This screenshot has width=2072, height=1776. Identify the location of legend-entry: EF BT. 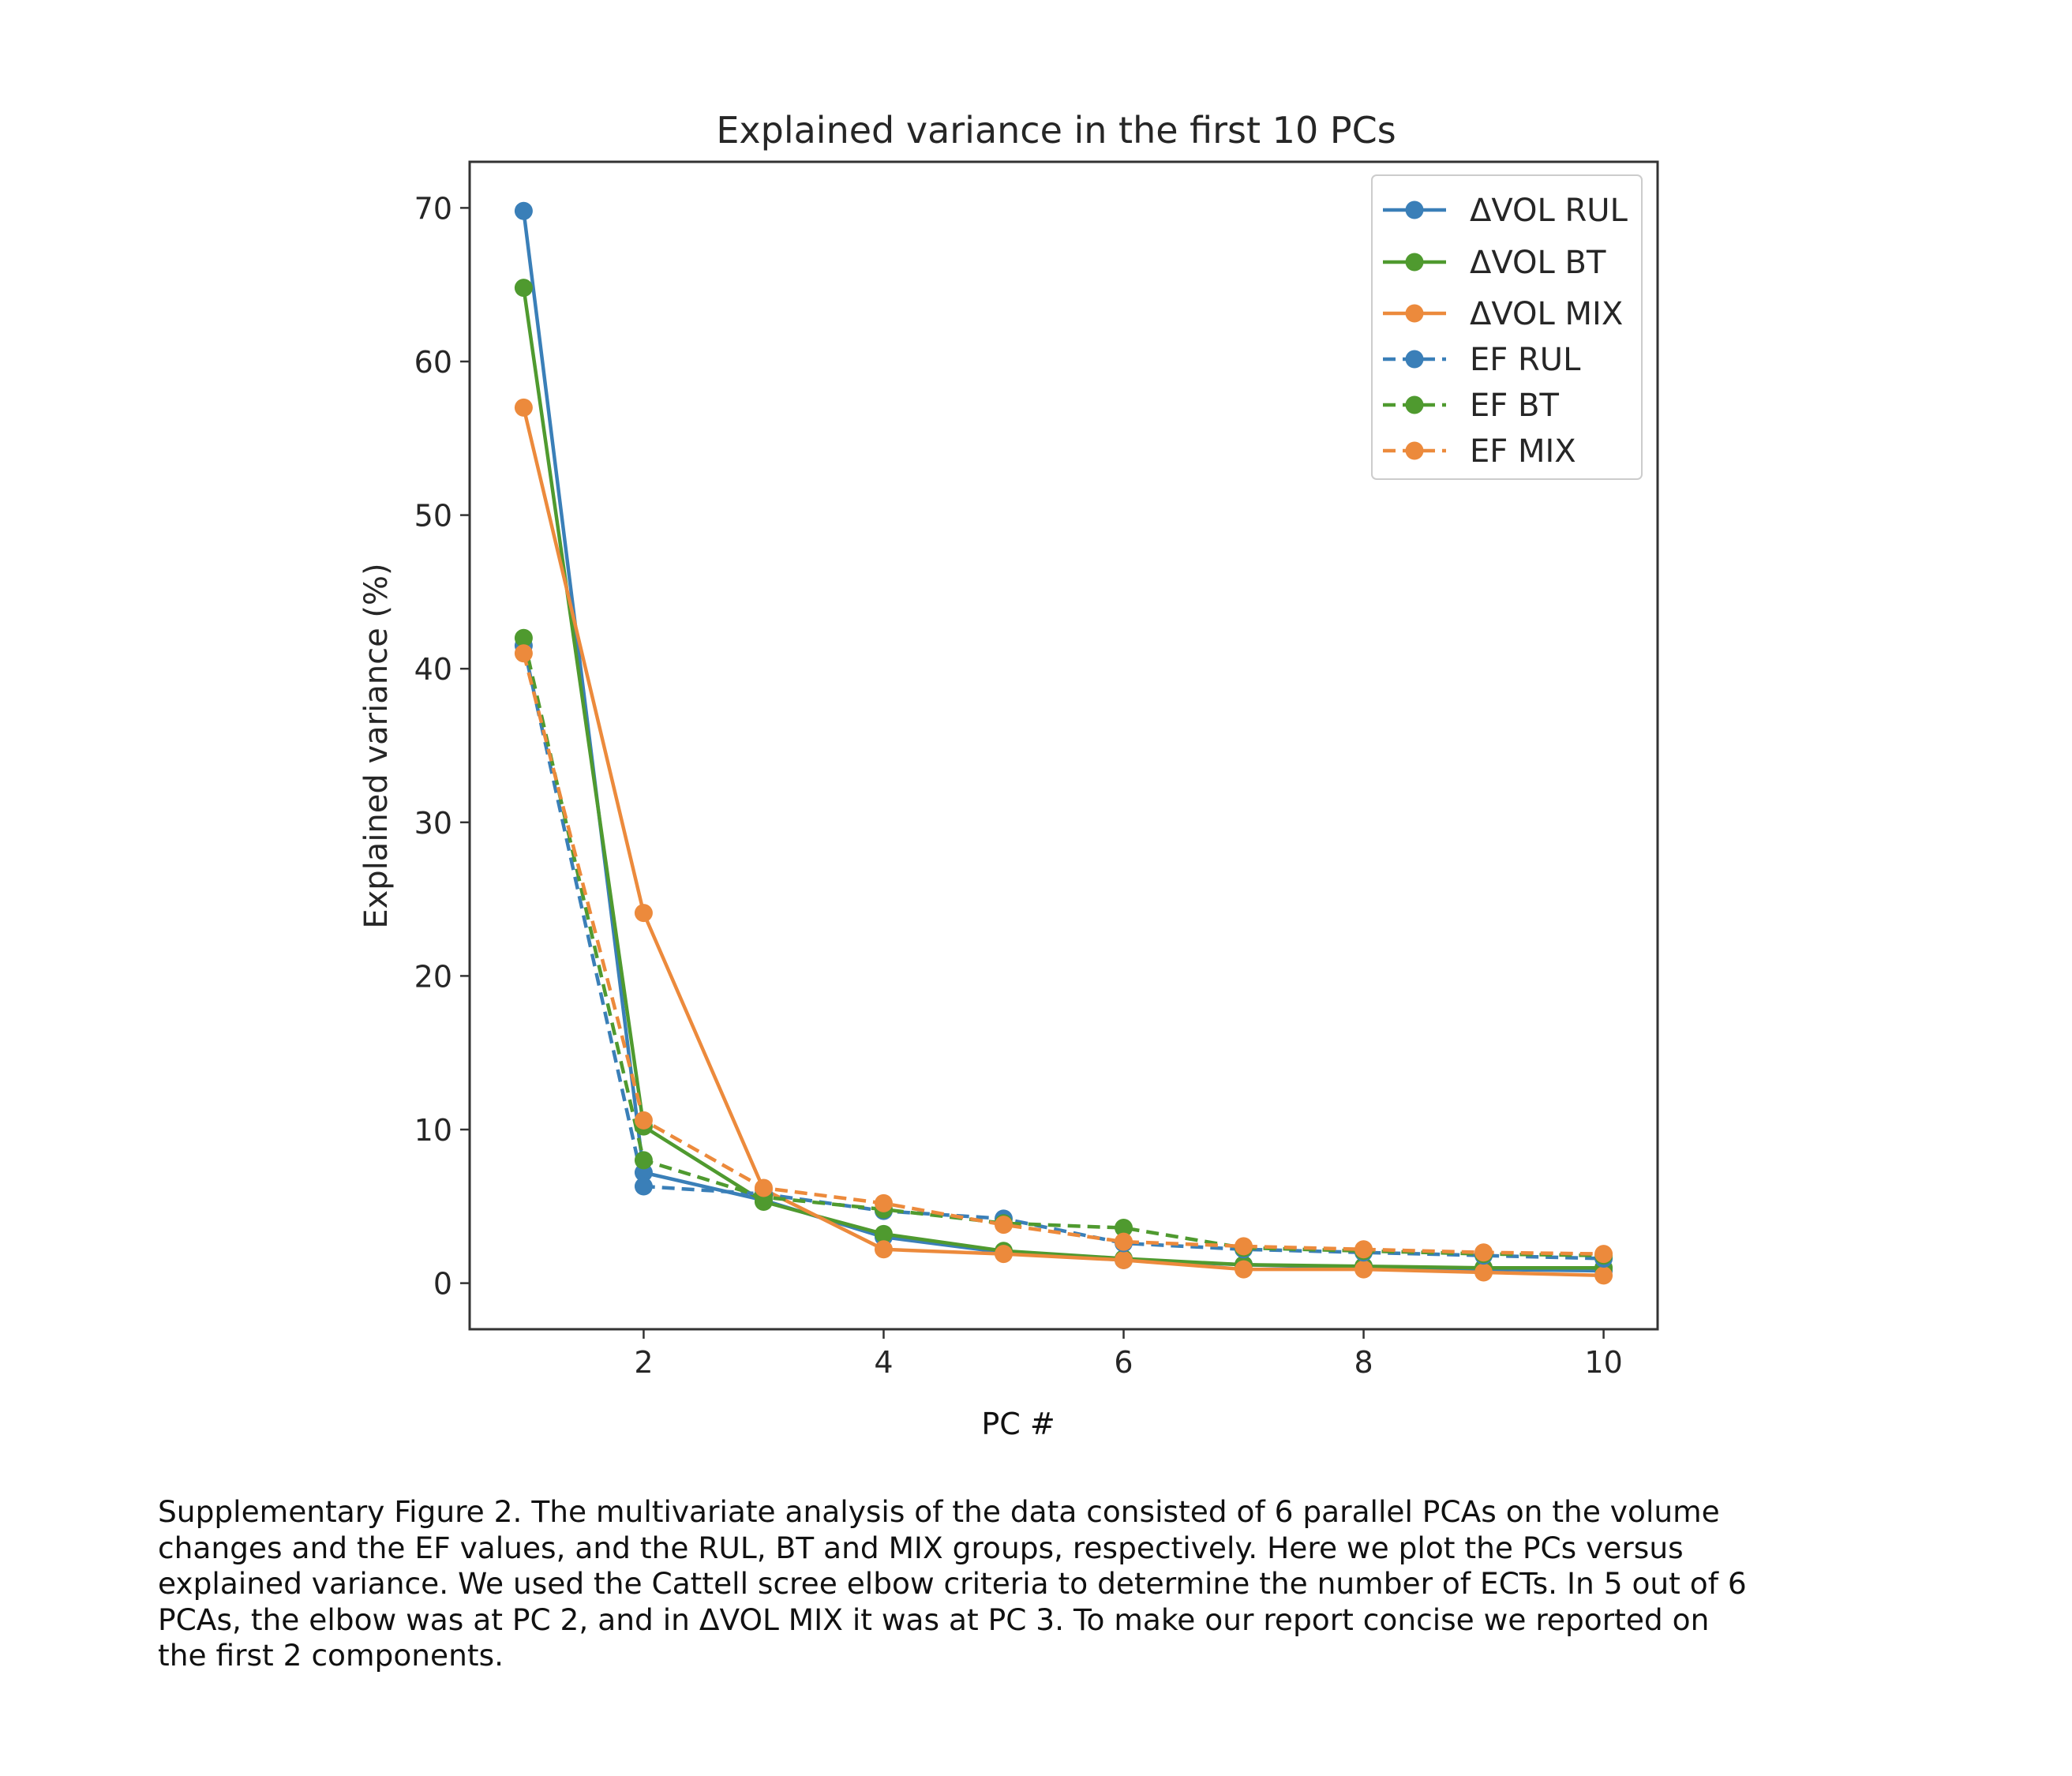
(1471, 406).